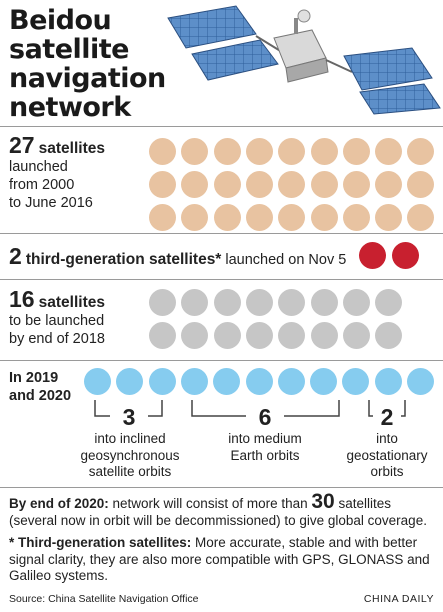 The width and height of the screenshot is (443, 612). I want to click on title-line-1: Beidou, so click(60, 20).